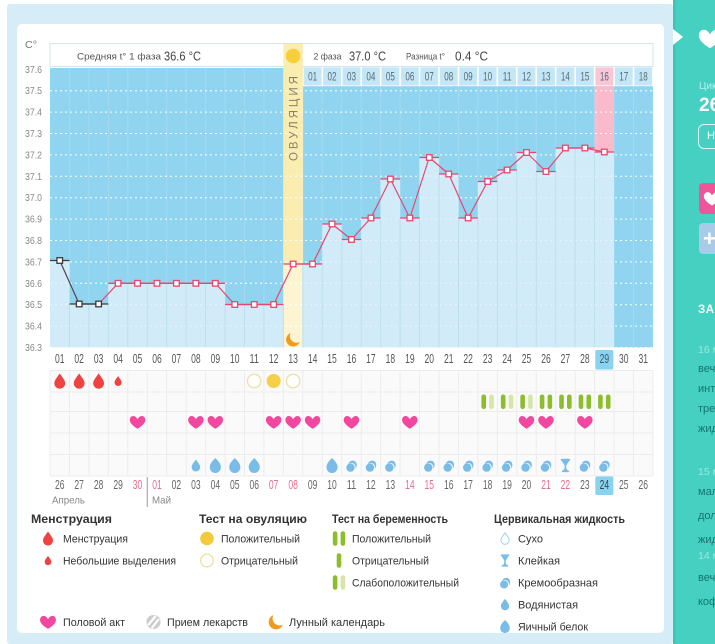 The image size is (715, 644). Describe the element at coordinates (33, 91) in the screenshot. I see `svg-text: 37.5` at that location.